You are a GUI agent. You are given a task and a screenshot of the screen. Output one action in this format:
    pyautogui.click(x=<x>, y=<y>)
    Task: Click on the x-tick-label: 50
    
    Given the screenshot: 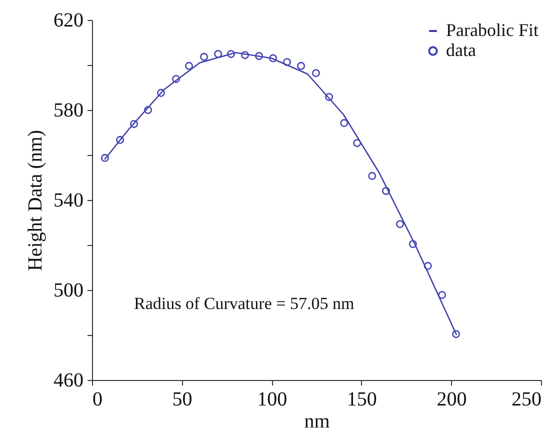 What is the action you would take?
    pyautogui.click(x=182, y=399)
    